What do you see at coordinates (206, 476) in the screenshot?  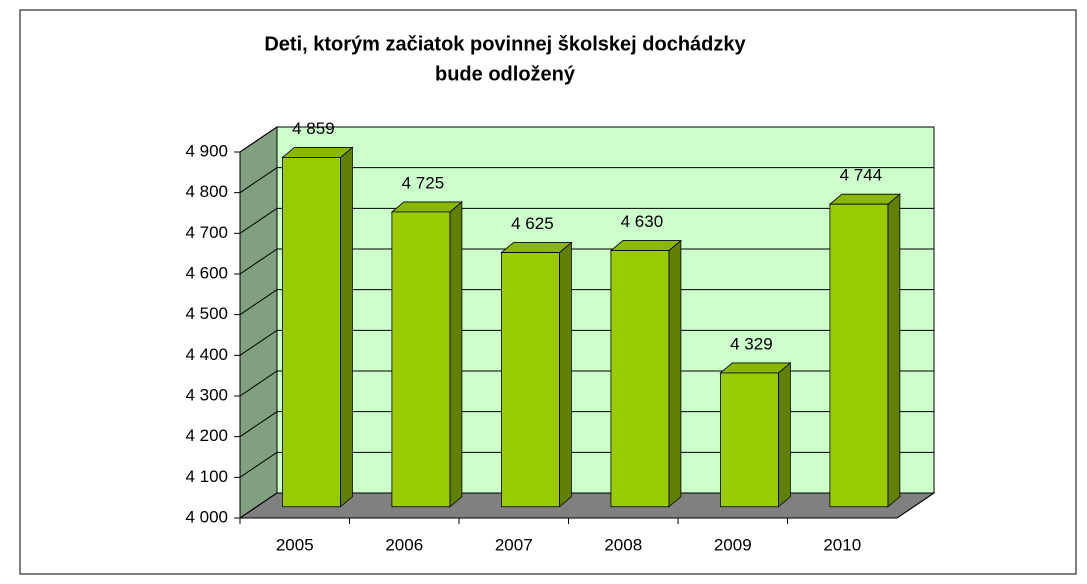 I see `y-tick-label: 4 100` at bounding box center [206, 476].